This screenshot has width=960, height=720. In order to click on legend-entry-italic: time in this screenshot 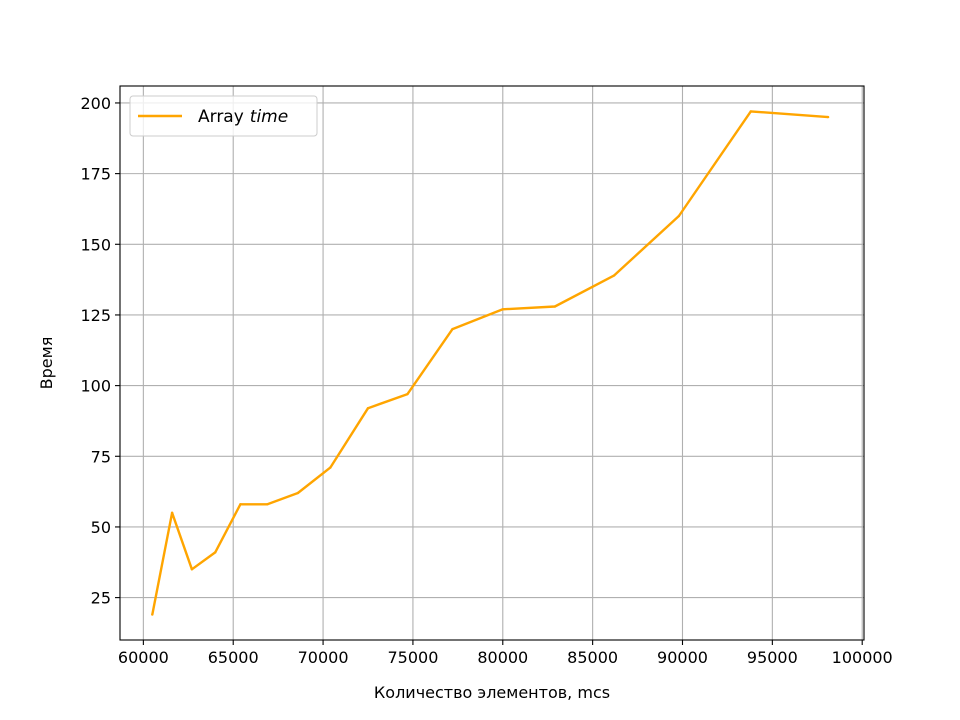, I will do `click(269, 117)`.